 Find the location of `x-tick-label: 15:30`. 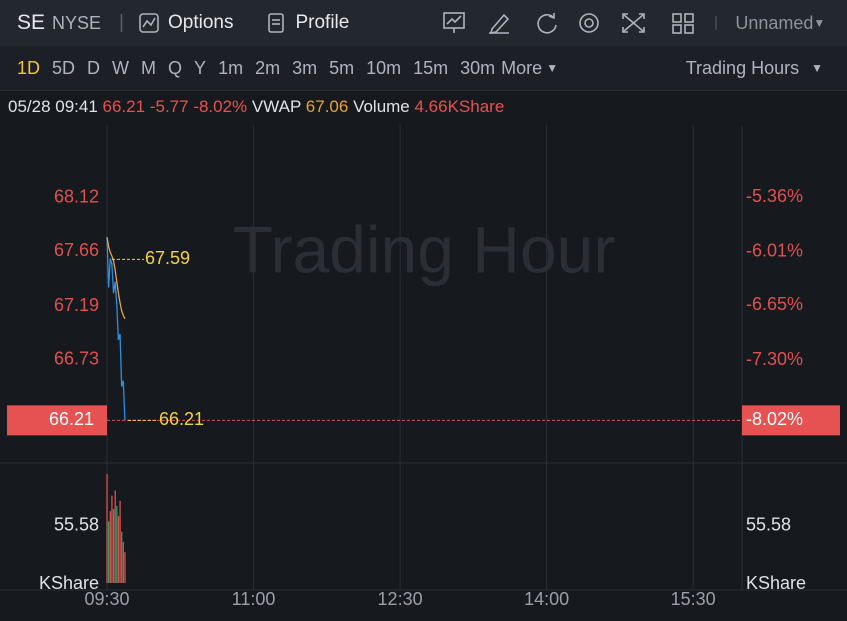

x-tick-label: 15:30 is located at coordinates (693, 599).